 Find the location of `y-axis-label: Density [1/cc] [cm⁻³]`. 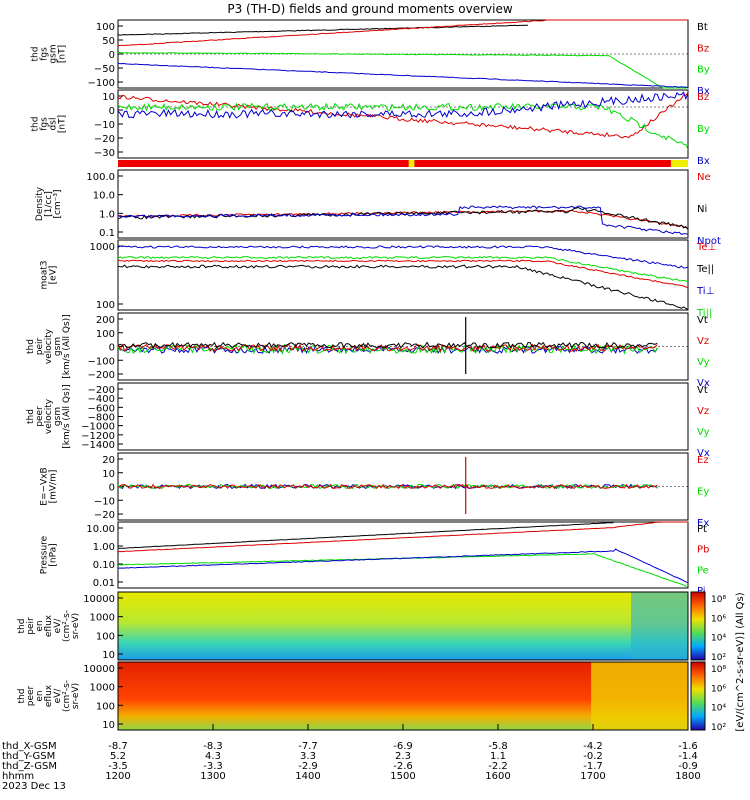

y-axis-label: Density [1/cc] [cm⁻³] is located at coordinates (49, 203).